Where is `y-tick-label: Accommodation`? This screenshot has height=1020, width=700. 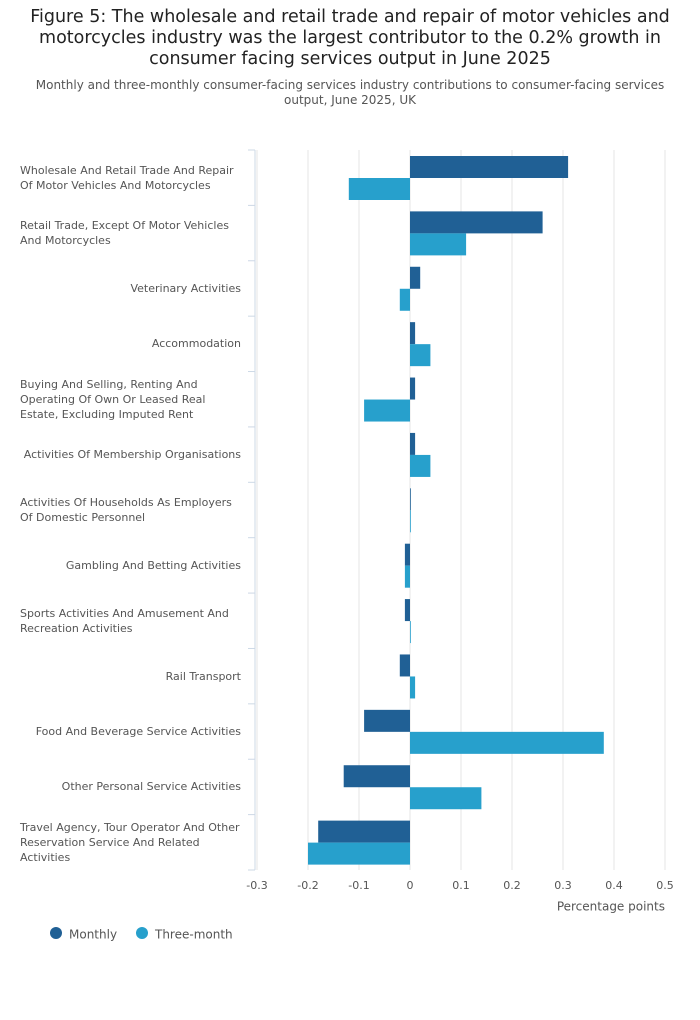 y-tick-label: Accommodation is located at coordinates (196, 344).